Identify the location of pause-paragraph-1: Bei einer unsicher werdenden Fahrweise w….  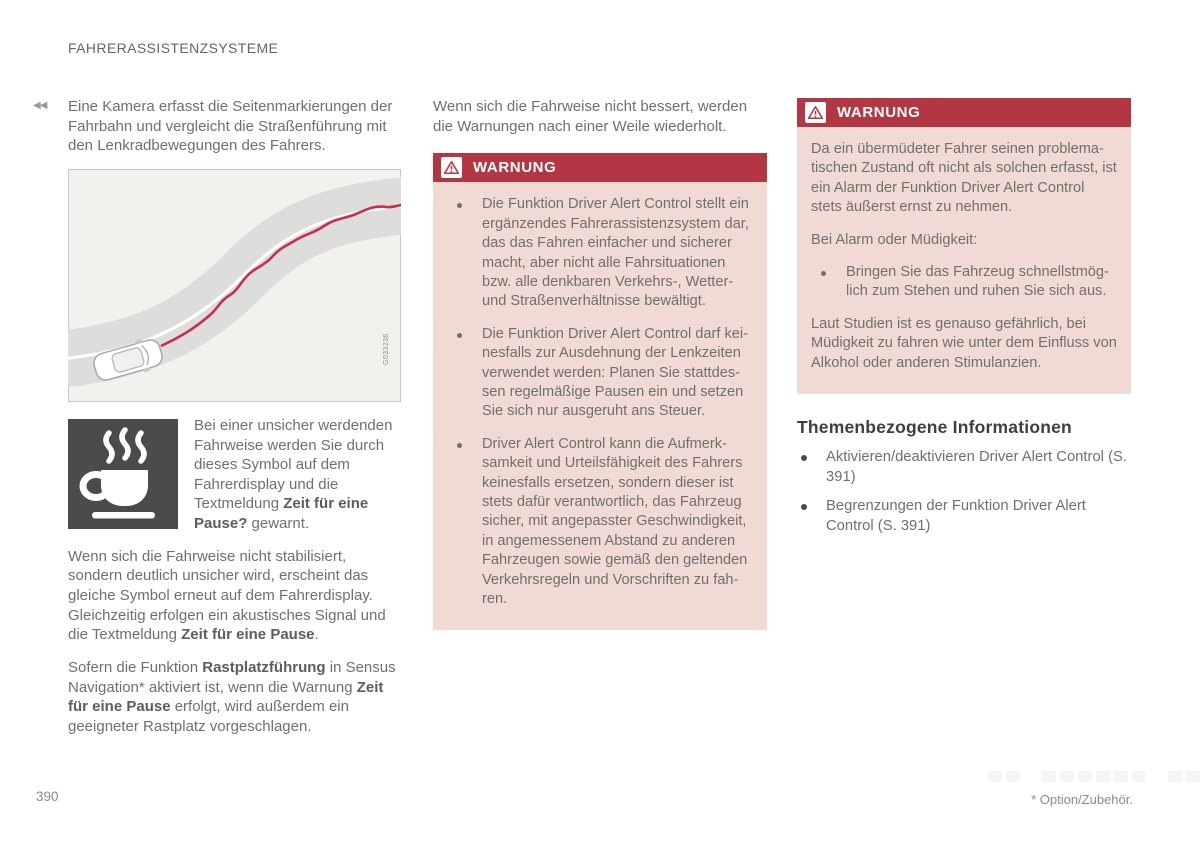
(234, 475).